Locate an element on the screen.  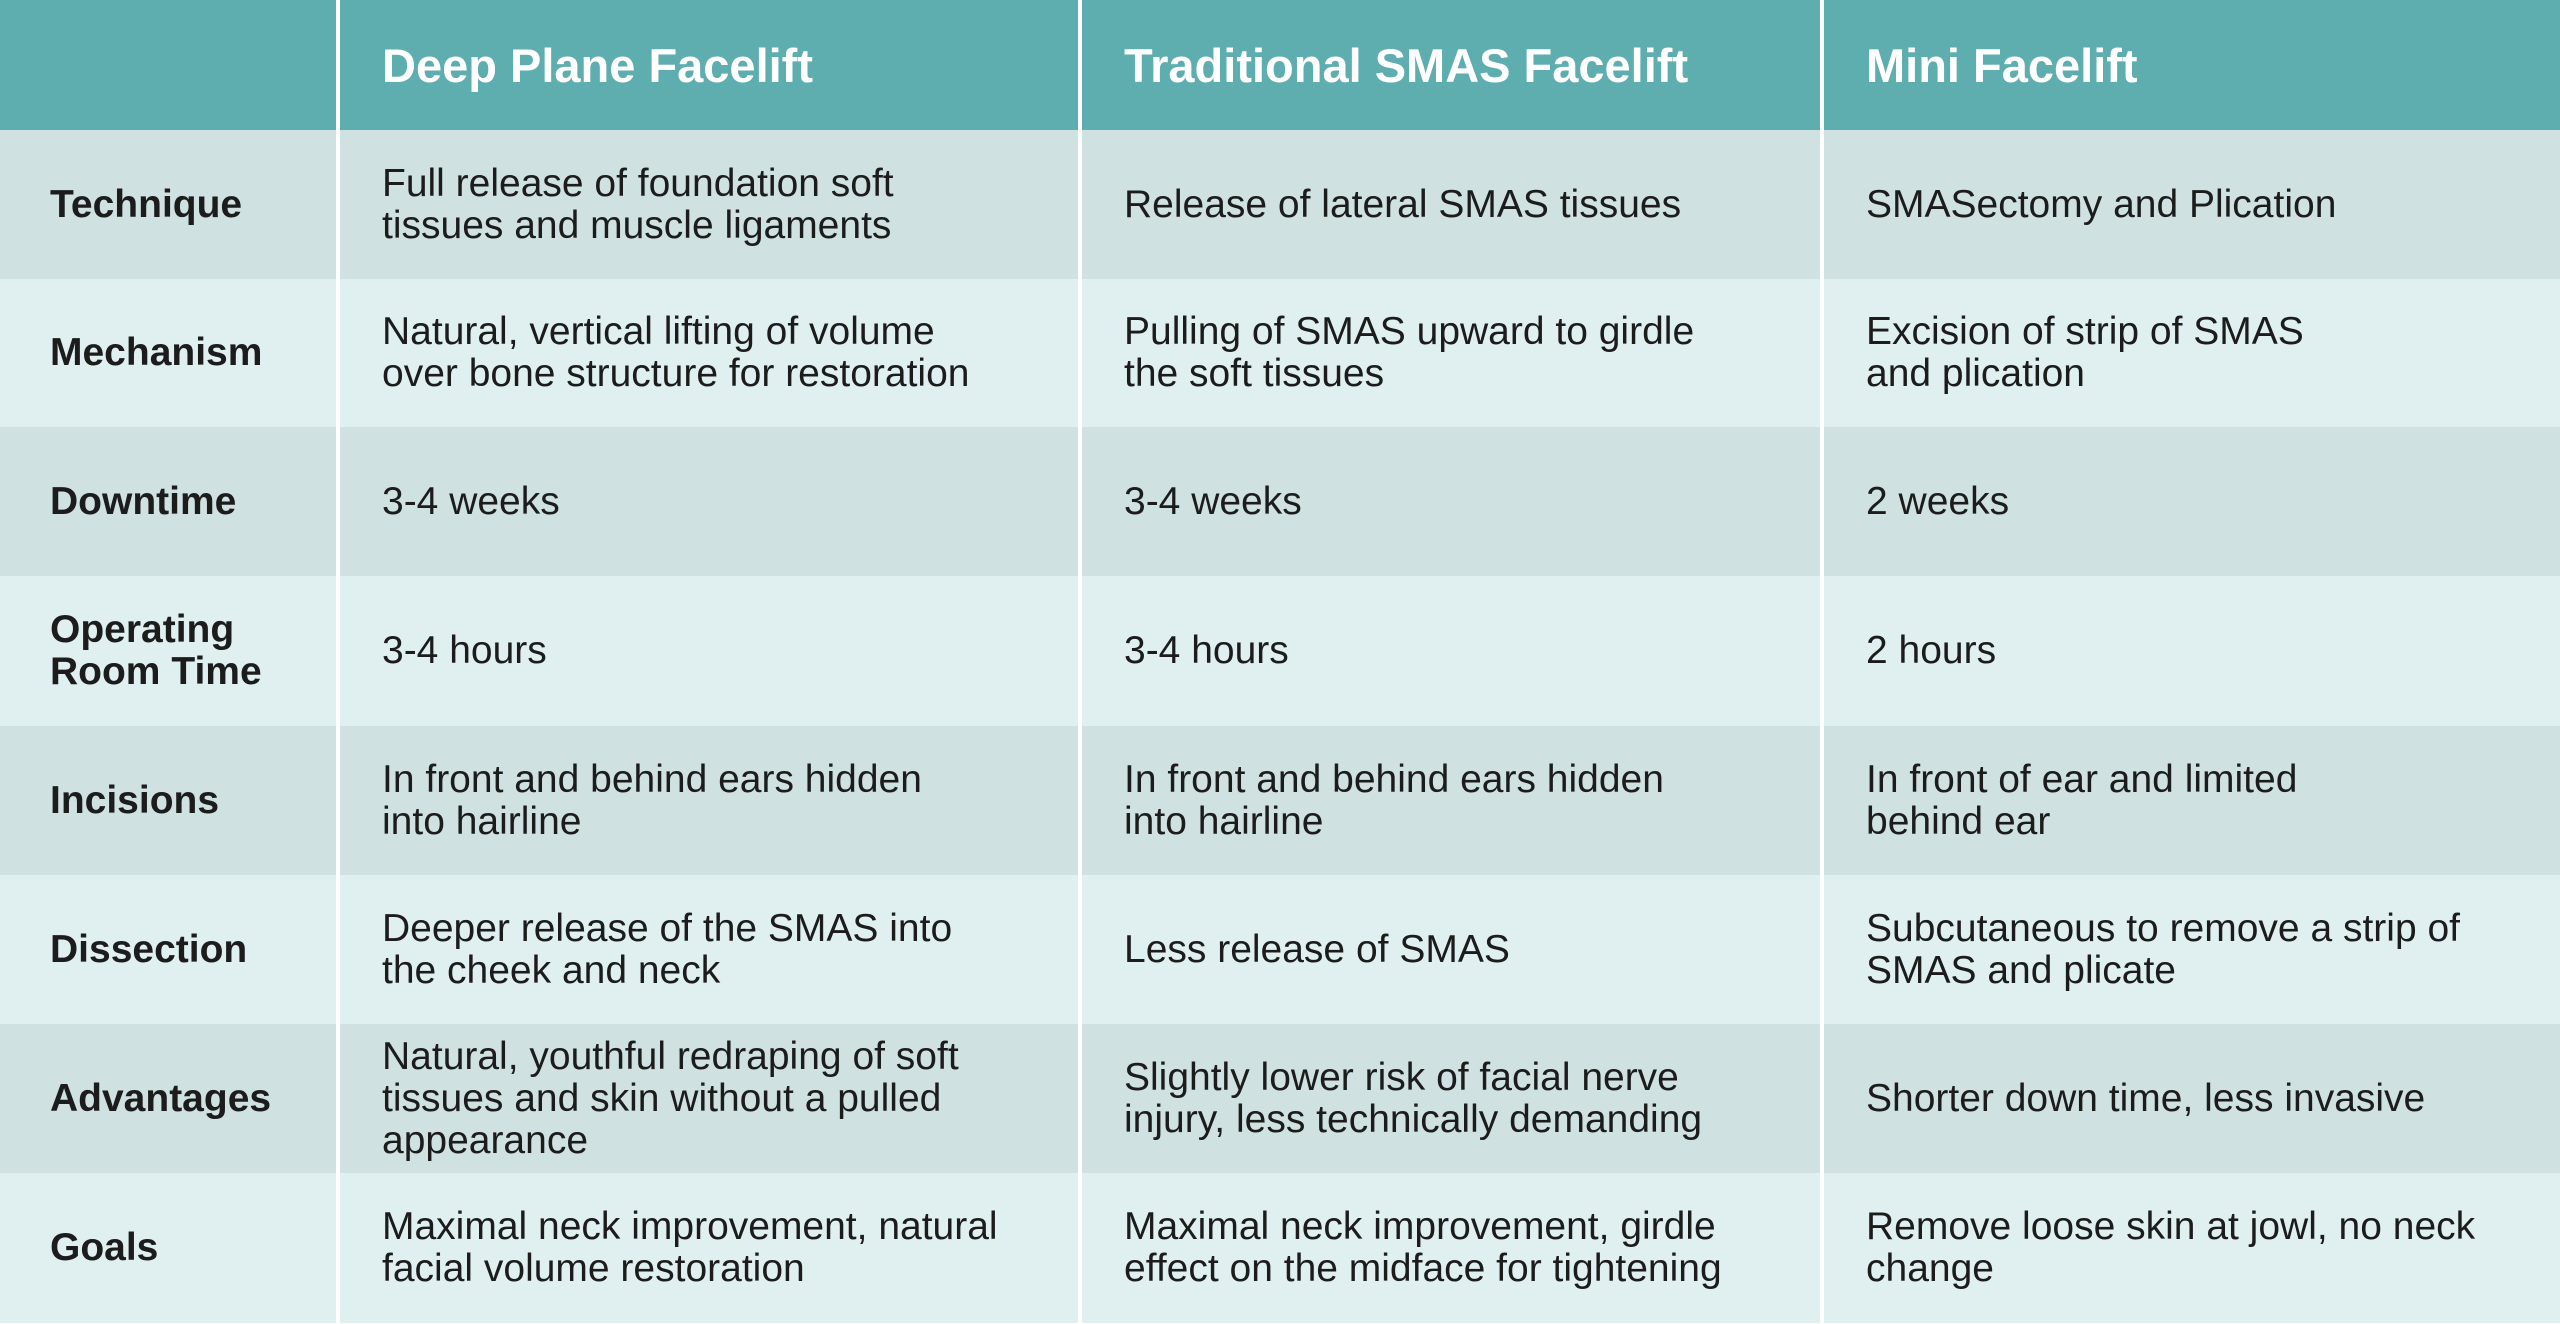
header-corner-cell is located at coordinates (168, 65).